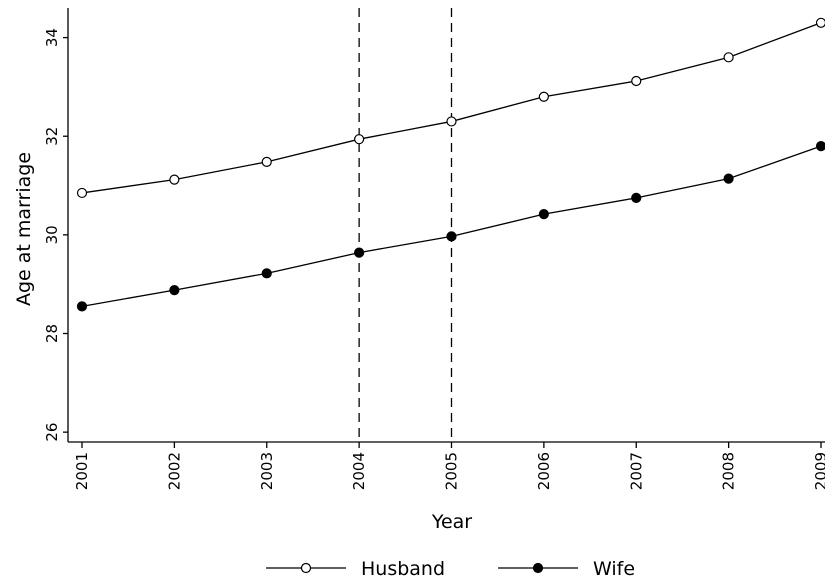 This screenshot has height=584, width=825. I want to click on point-wife-2009, so click(820, 146).